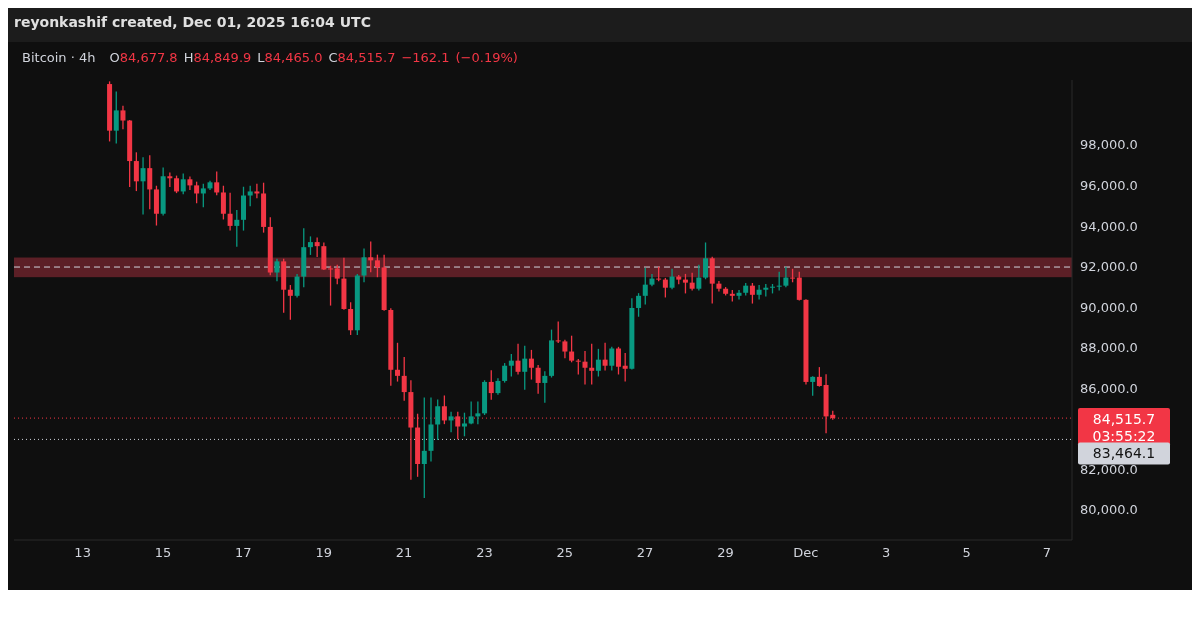 This screenshot has width=1200, height=637. Describe the element at coordinates (484, 553) in the screenshot. I see `x-tick-label: 23` at that location.